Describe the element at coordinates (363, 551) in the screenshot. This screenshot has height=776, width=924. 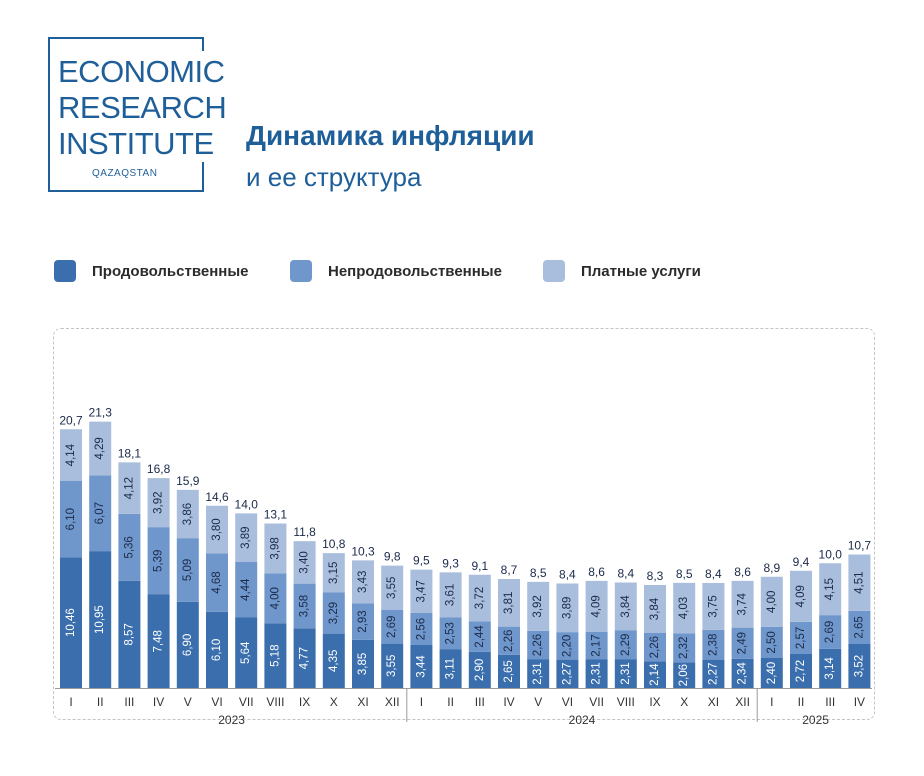
I see `bar-total-label-11: 10,3` at that location.